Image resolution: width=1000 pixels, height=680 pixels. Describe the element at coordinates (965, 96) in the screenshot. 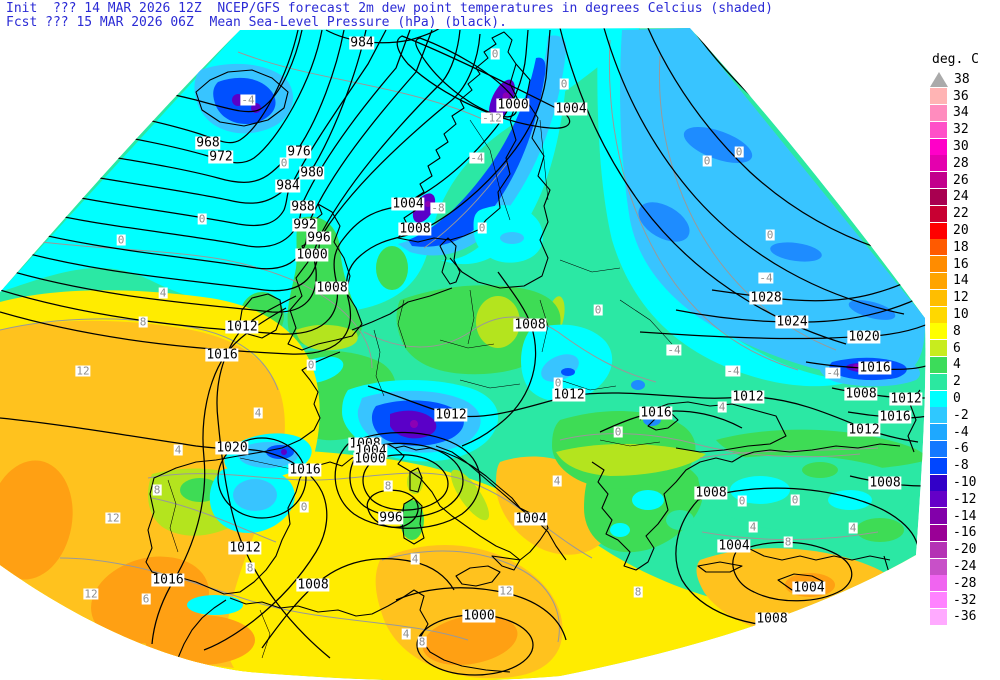

I see `legend-entry: 36` at that location.